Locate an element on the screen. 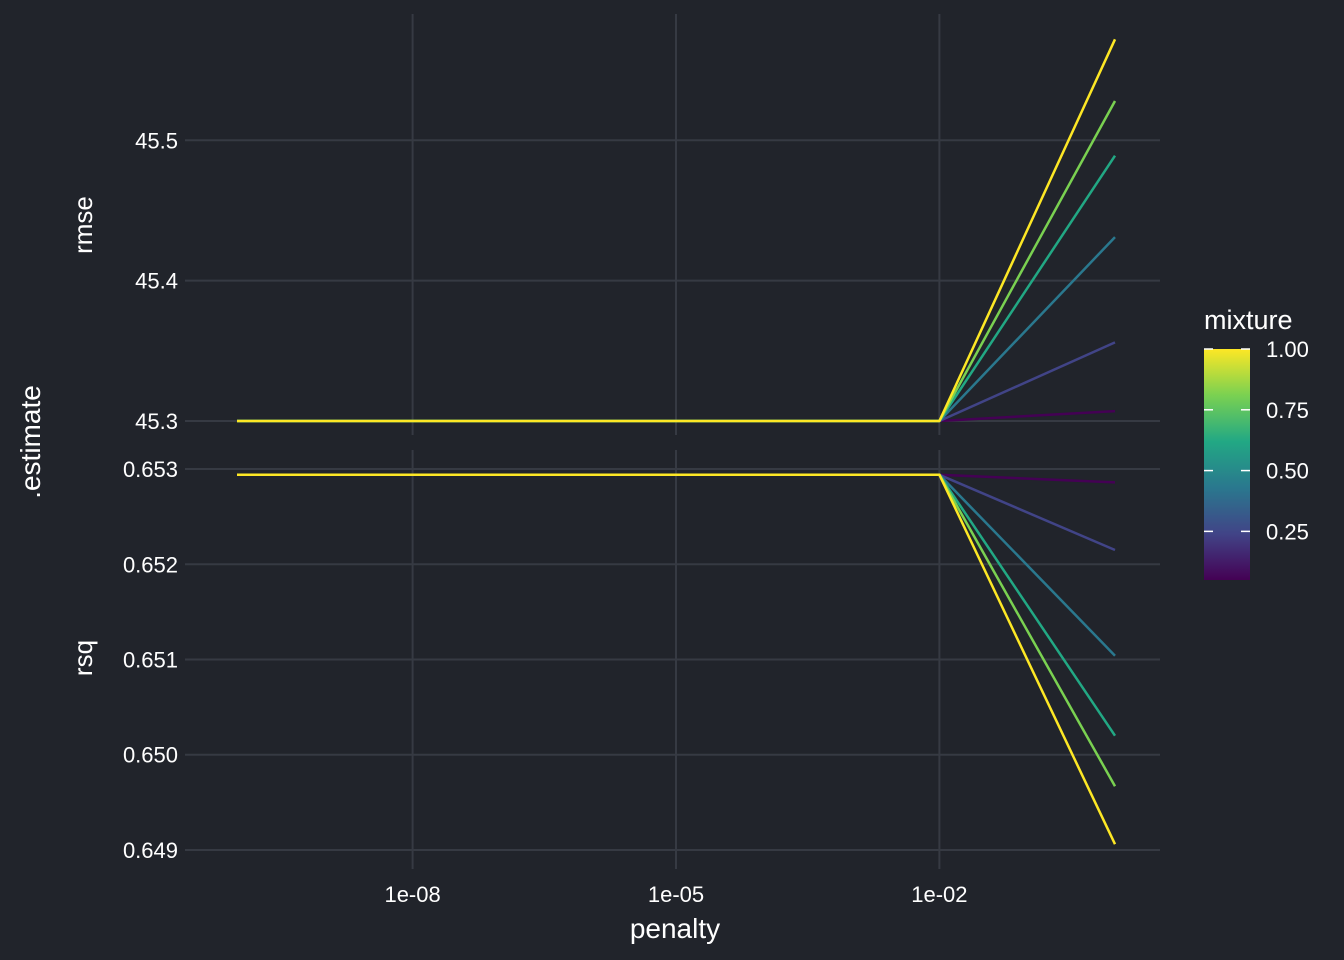 The image size is (1344, 960). legend-tick-label: 0.25 is located at coordinates (1287, 531).